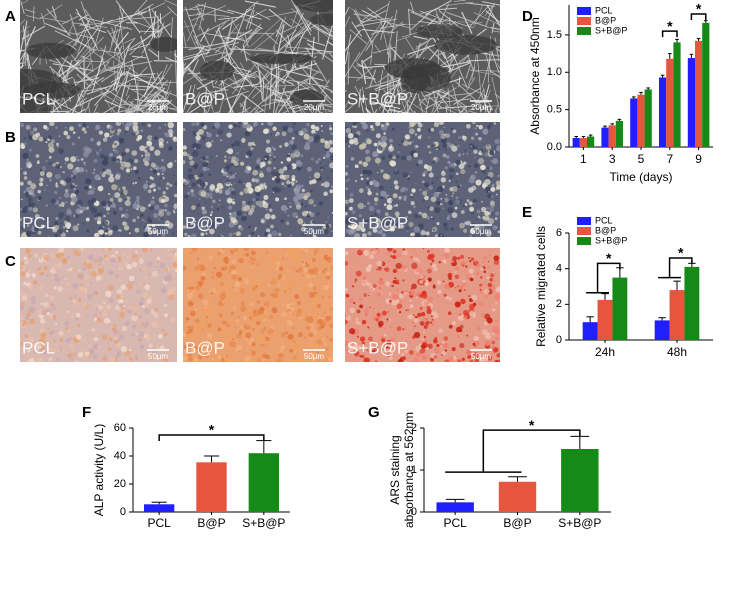  Describe the element at coordinates (554, 35) in the screenshot. I see `y-tick-label: 1.5` at that location.